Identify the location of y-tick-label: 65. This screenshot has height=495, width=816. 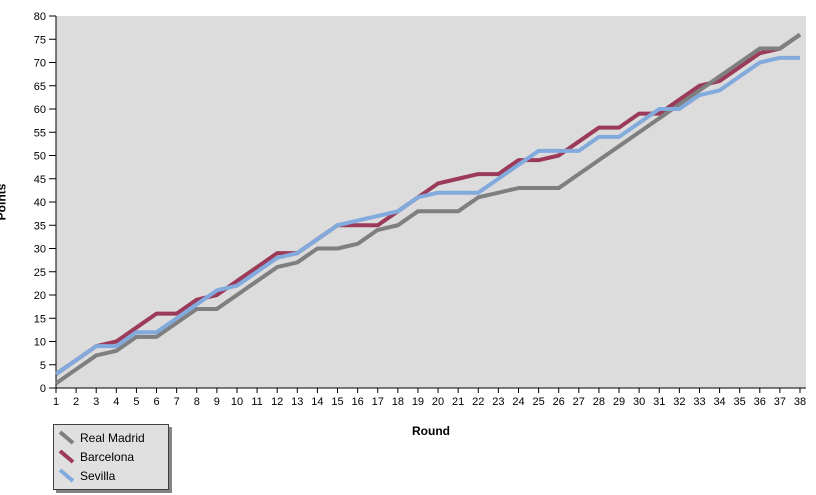
(40, 87).